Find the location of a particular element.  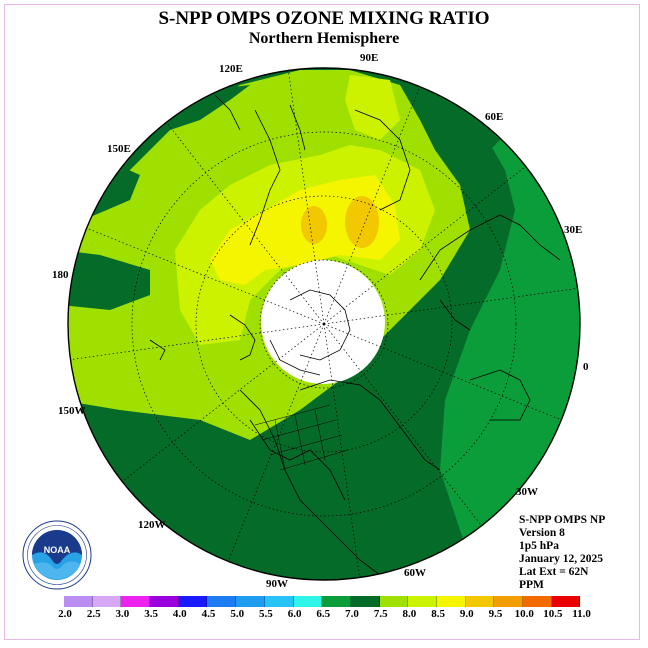

info-units: PPM is located at coordinates (531, 585).